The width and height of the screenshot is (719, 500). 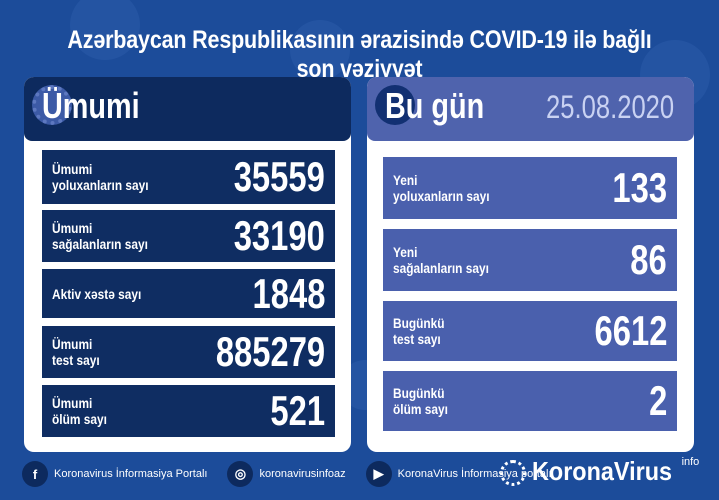 What do you see at coordinates (188, 177) in the screenshot?
I see `stat-row: Ümumi yoluxanların sayı 35559` at bounding box center [188, 177].